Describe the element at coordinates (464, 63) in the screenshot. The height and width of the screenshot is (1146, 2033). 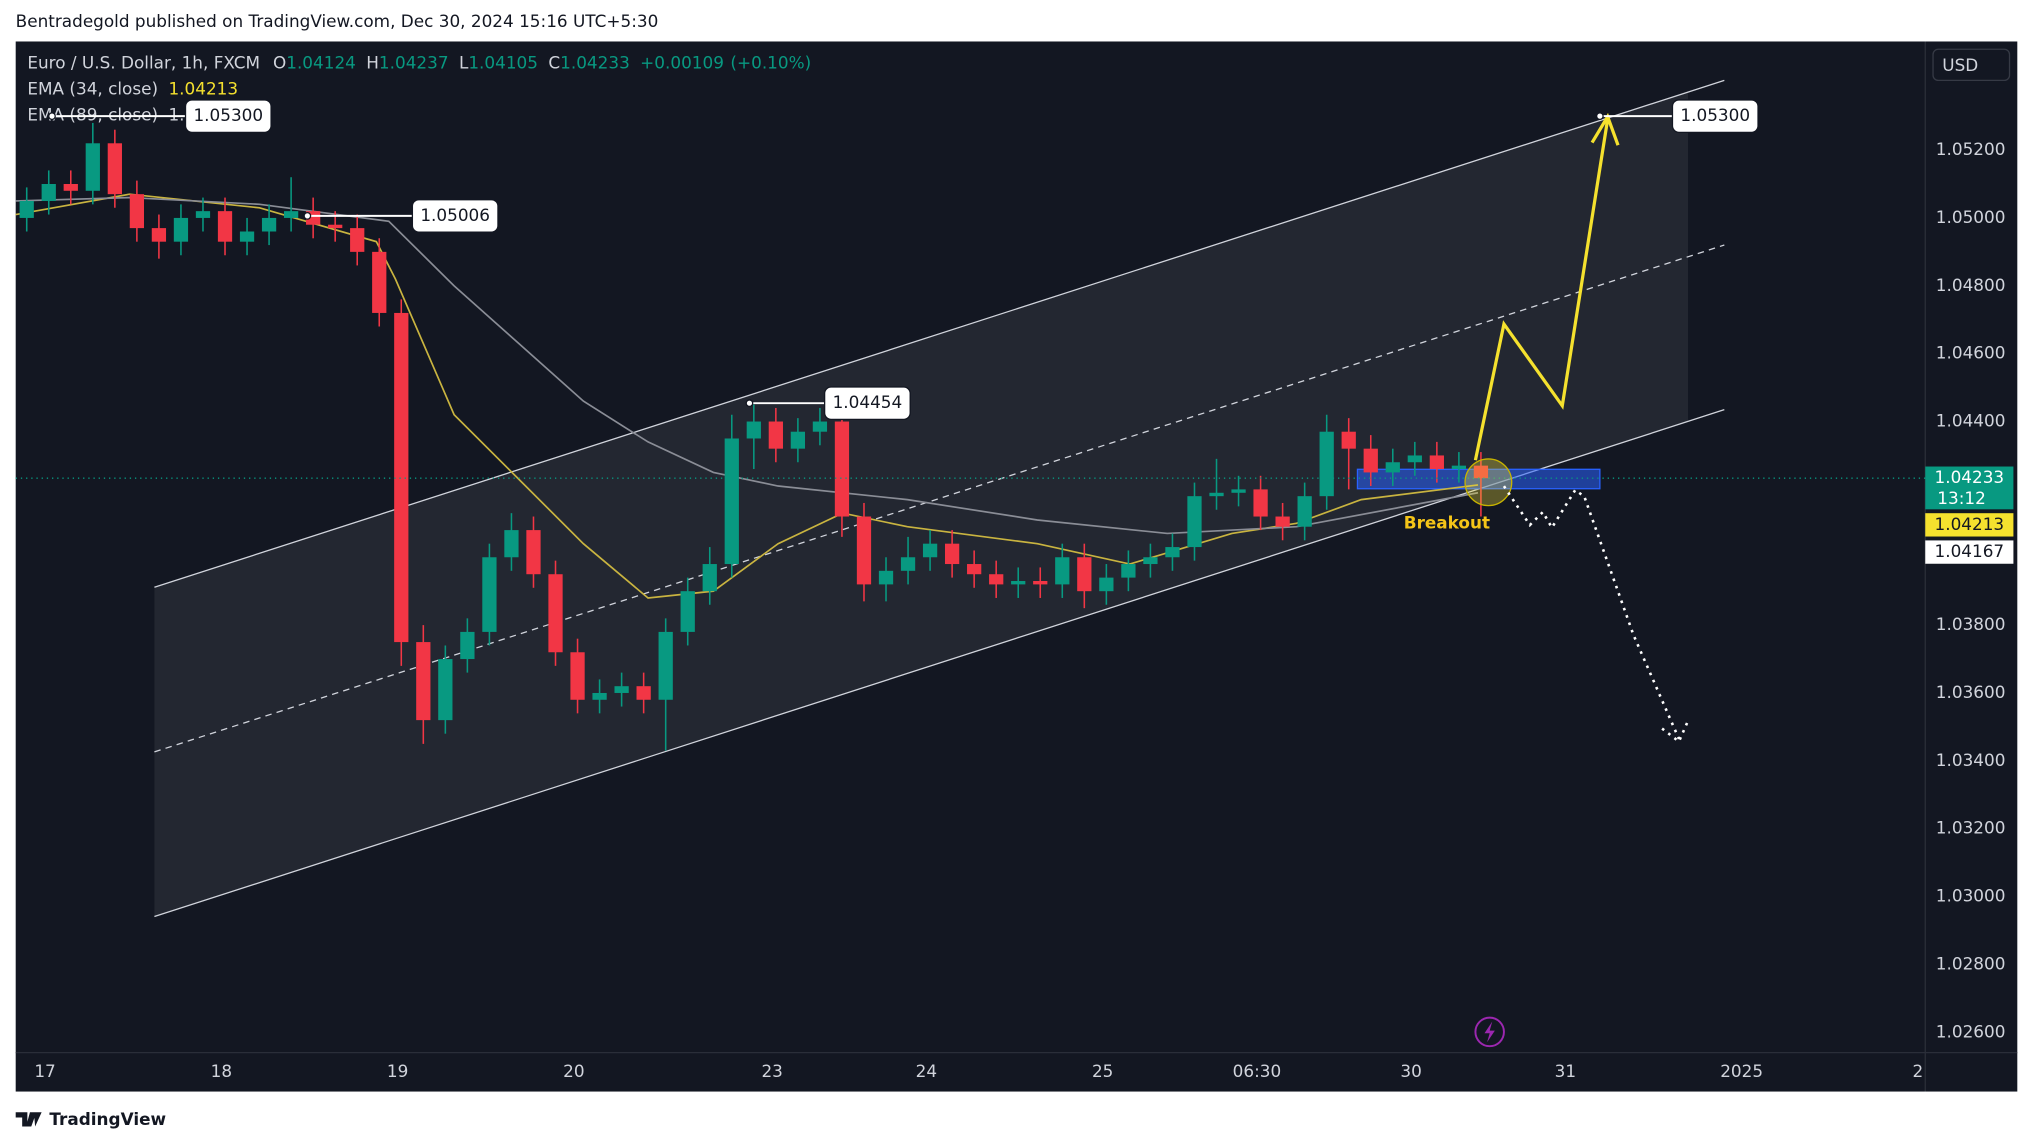
I see `legend-key: L` at that location.